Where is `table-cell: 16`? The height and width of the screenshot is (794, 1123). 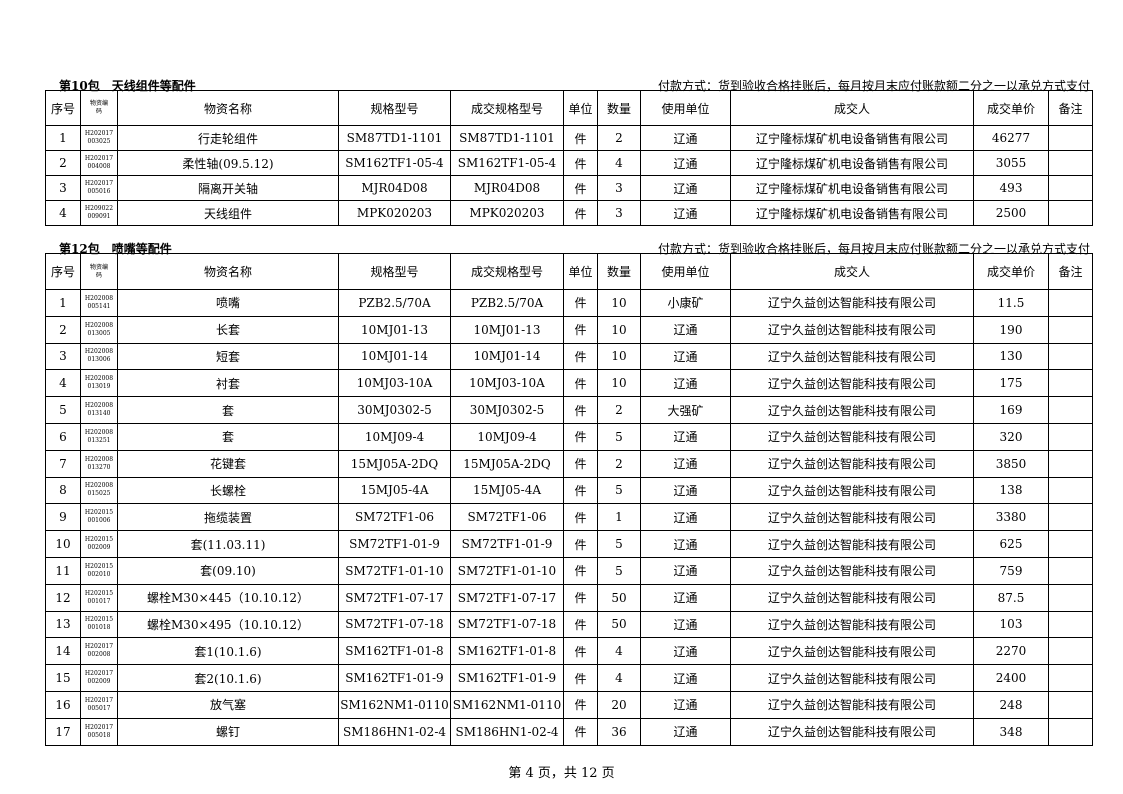 table-cell: 16 is located at coordinates (63, 704).